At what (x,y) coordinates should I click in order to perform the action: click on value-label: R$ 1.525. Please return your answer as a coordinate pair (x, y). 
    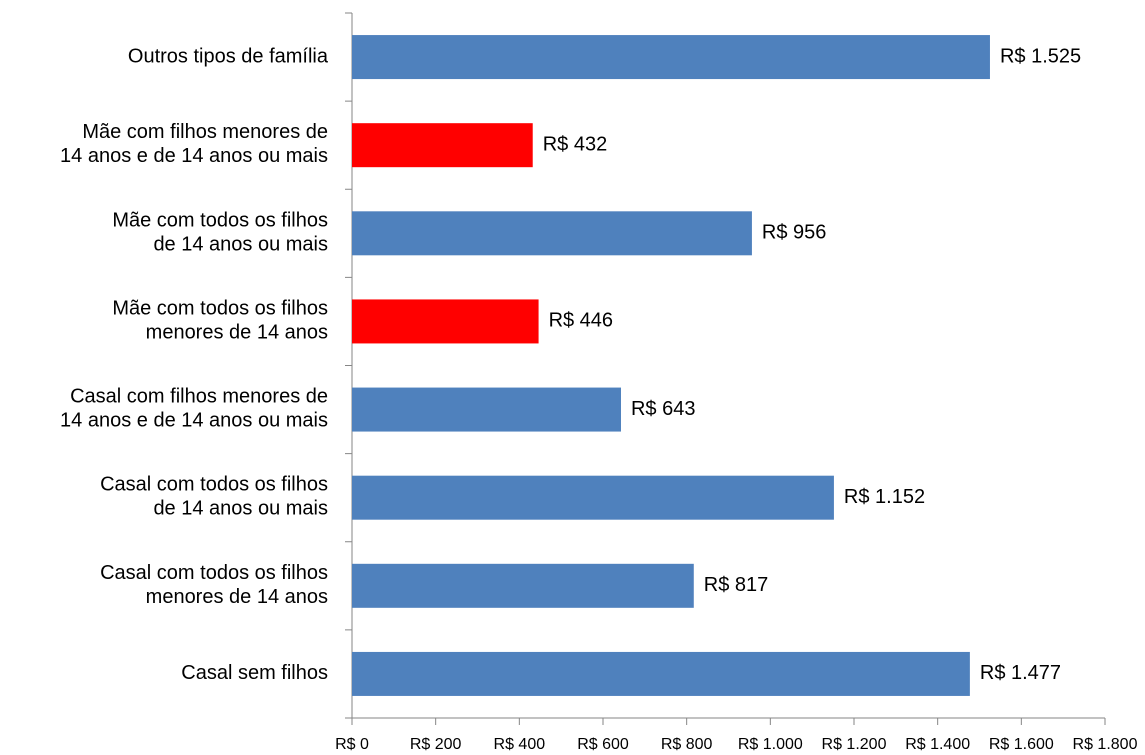
    Looking at the image, I should click on (1040, 56).